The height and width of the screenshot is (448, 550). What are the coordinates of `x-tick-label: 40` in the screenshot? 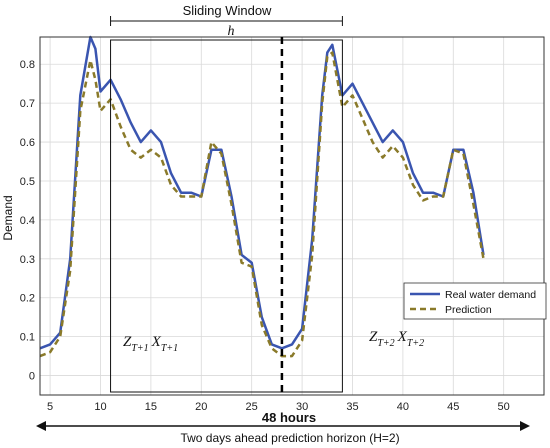 It's located at (403, 407).